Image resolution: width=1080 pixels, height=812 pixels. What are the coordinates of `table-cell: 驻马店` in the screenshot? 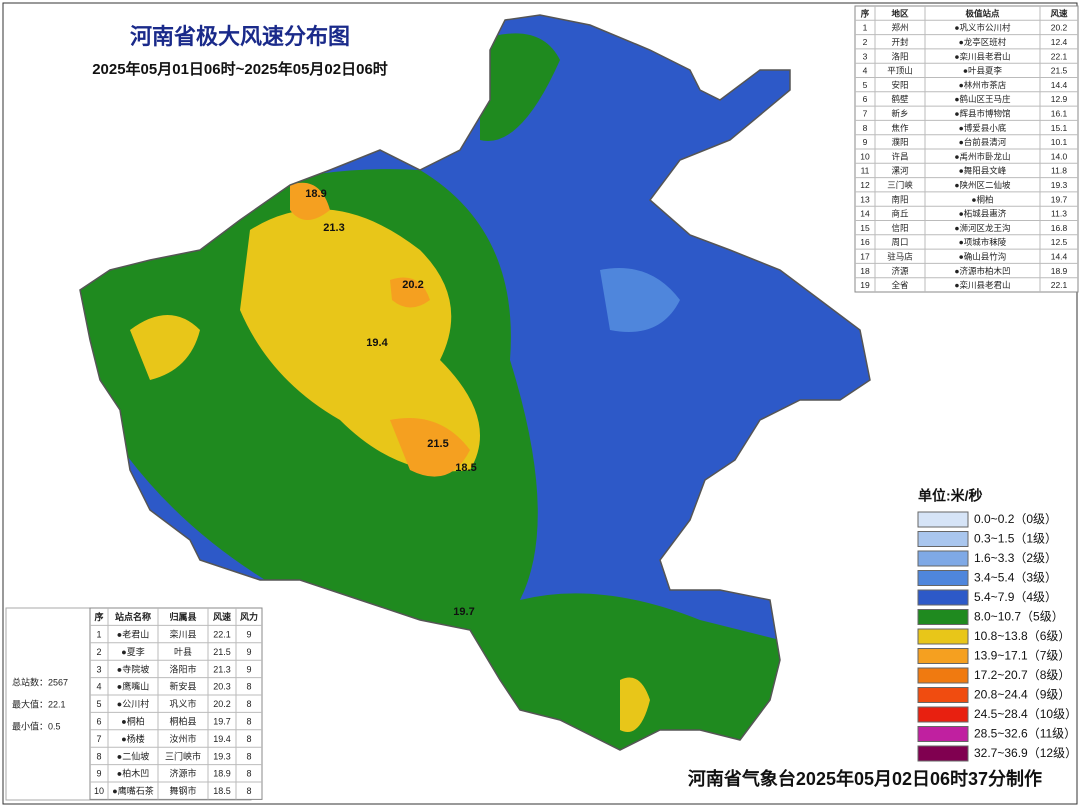 It's located at (900, 257).